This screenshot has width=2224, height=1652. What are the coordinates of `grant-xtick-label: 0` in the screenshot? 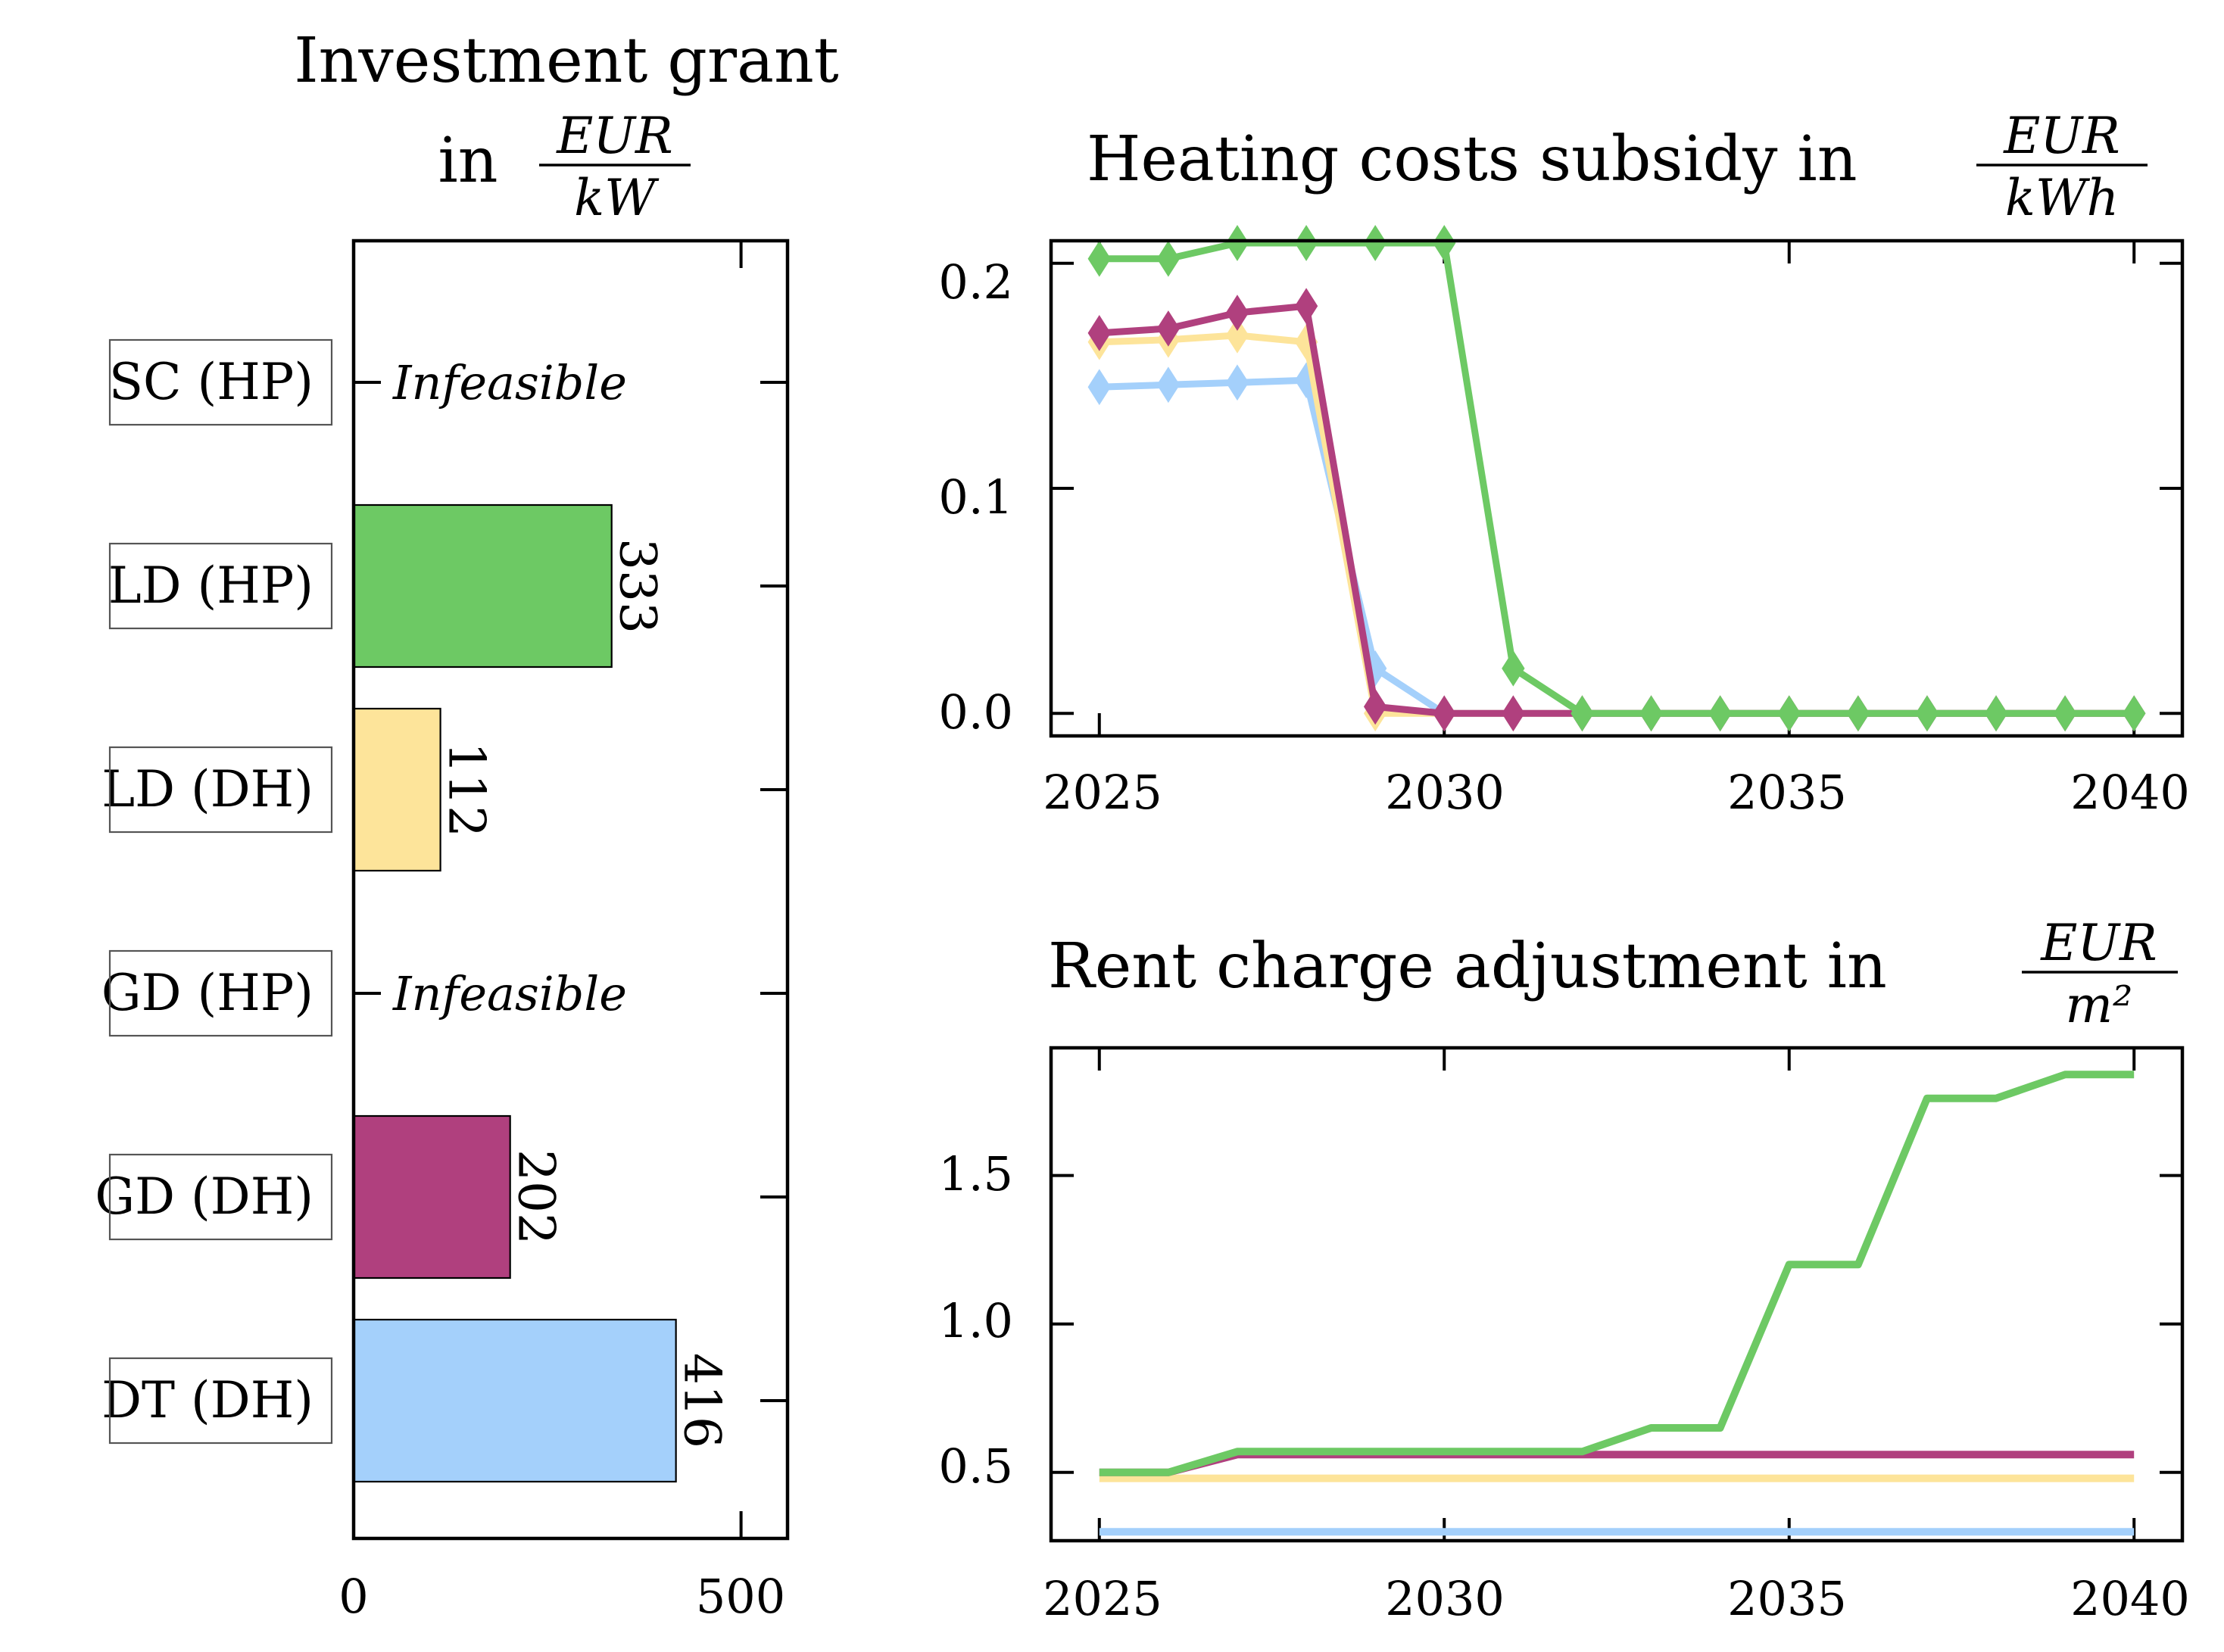 It's located at (353, 1597).